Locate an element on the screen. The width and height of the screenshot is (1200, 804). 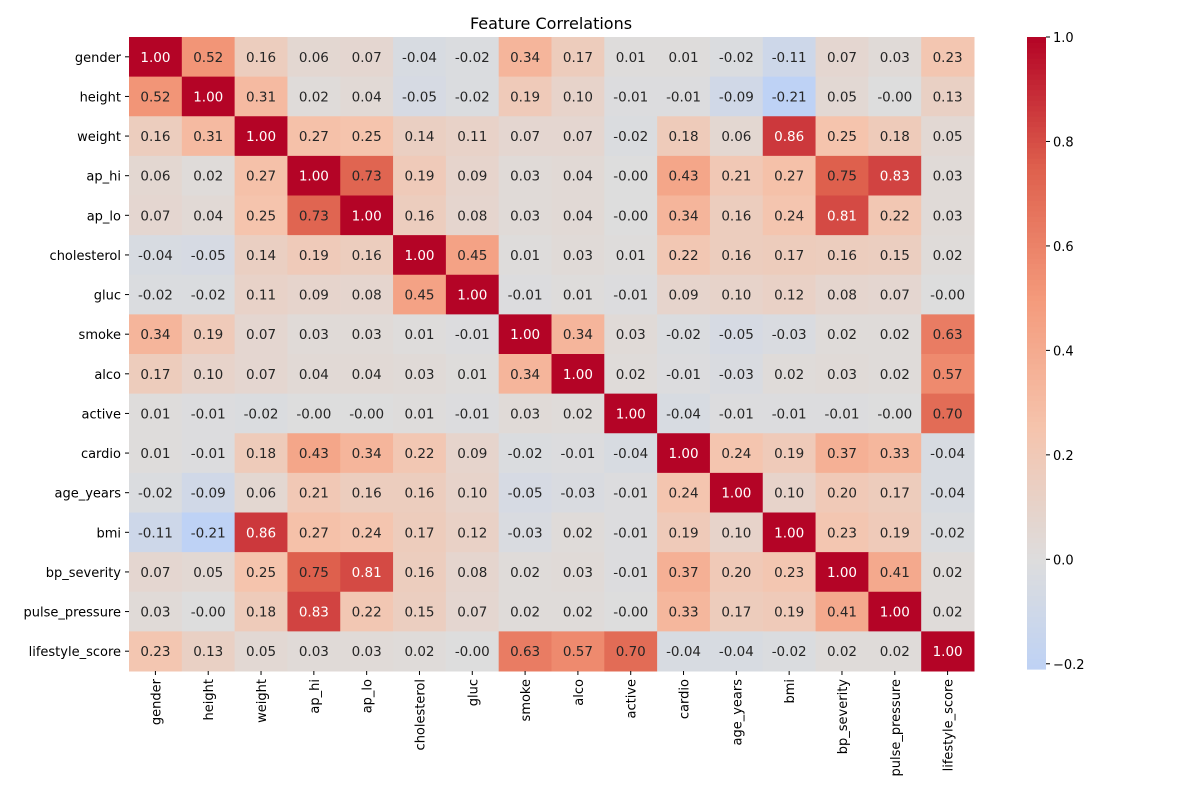
row-label: bp_severity is located at coordinates (84, 573).